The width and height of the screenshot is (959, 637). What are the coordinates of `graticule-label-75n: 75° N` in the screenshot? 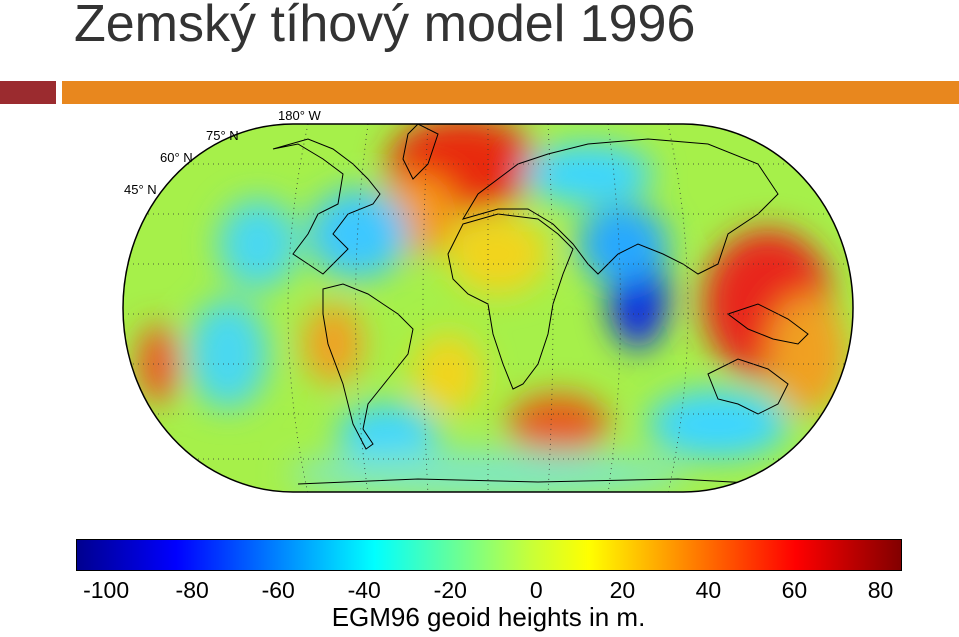 It's located at (222, 135).